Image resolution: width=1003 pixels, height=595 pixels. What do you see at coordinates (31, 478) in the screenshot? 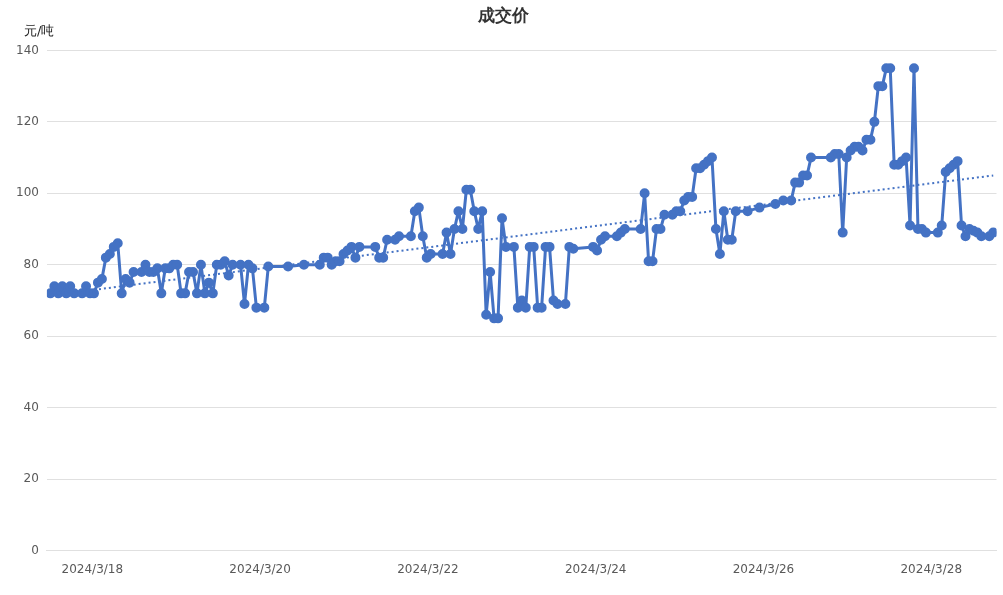
I see `y-tick-label: 20` at bounding box center [31, 478].